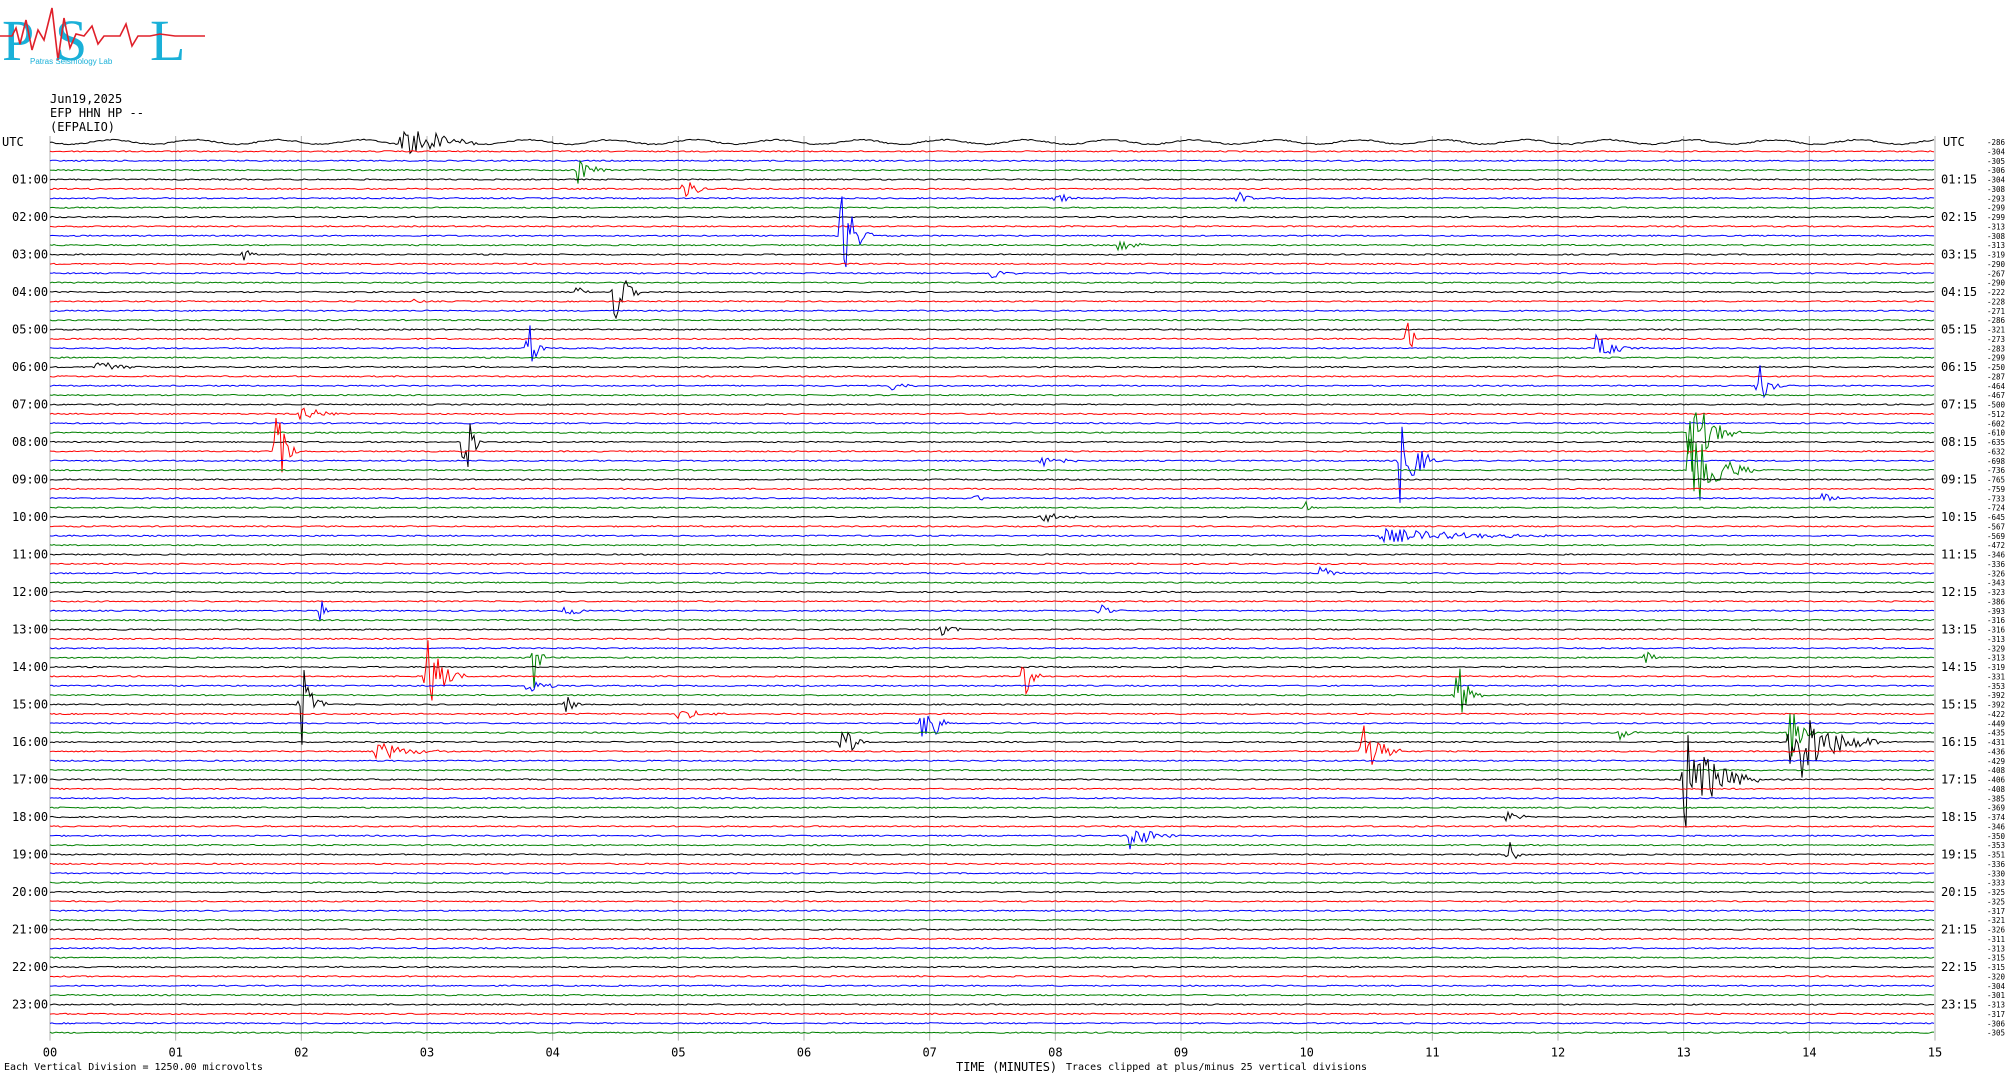 The image size is (2010, 1080). I want to click on logo-tagline: Patras Seismology Lab, so click(71, 61).